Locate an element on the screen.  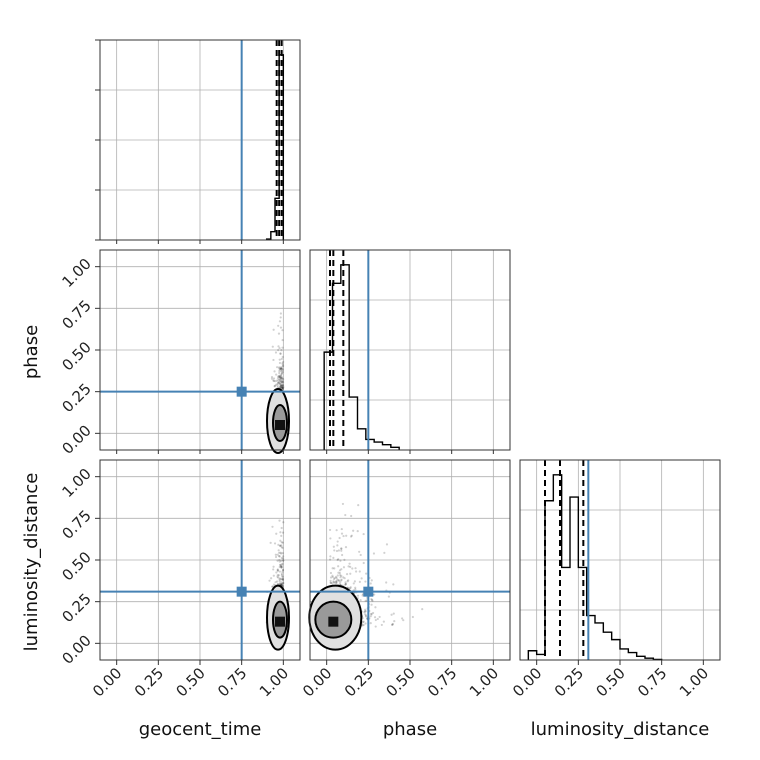
x-tick-label: 1.00 is located at coordinates (274, 682).